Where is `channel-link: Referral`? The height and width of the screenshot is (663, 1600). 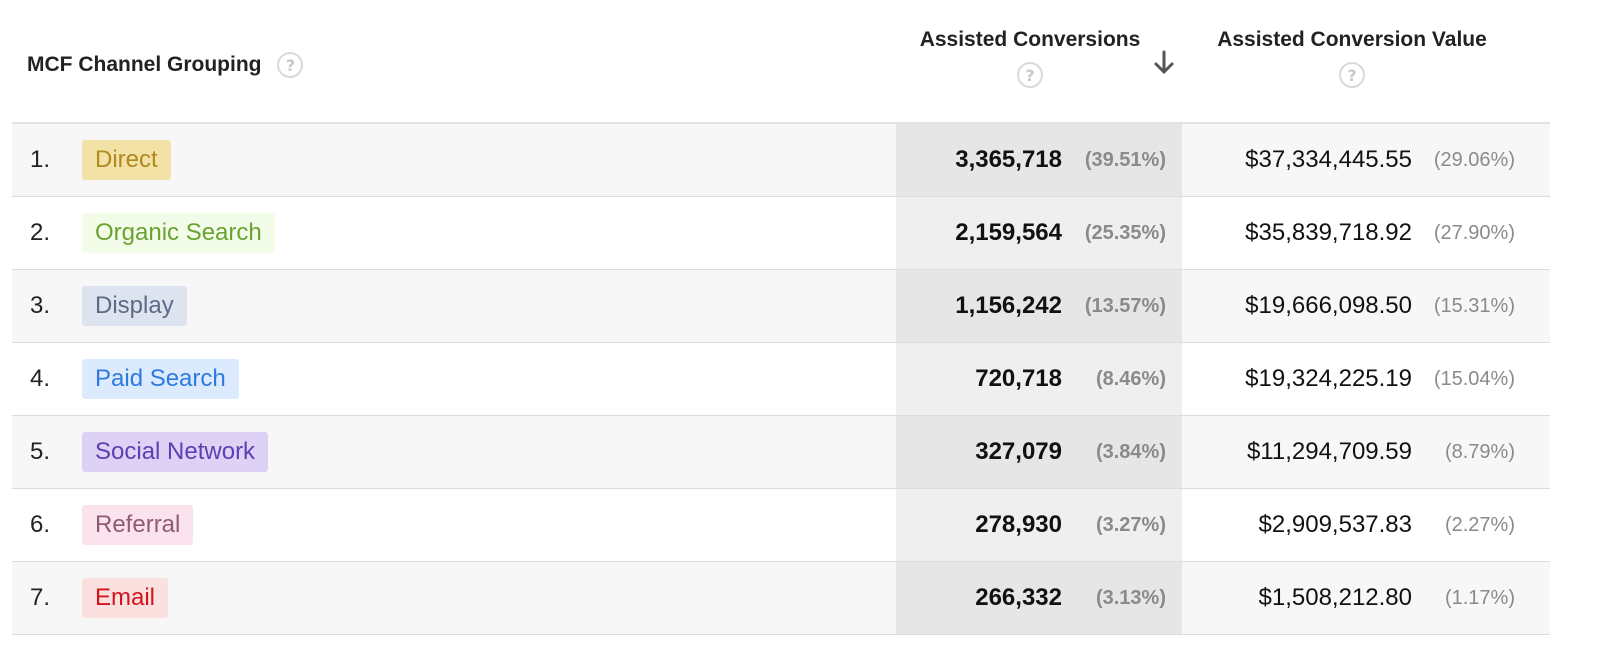
channel-link: Referral is located at coordinates (138, 525).